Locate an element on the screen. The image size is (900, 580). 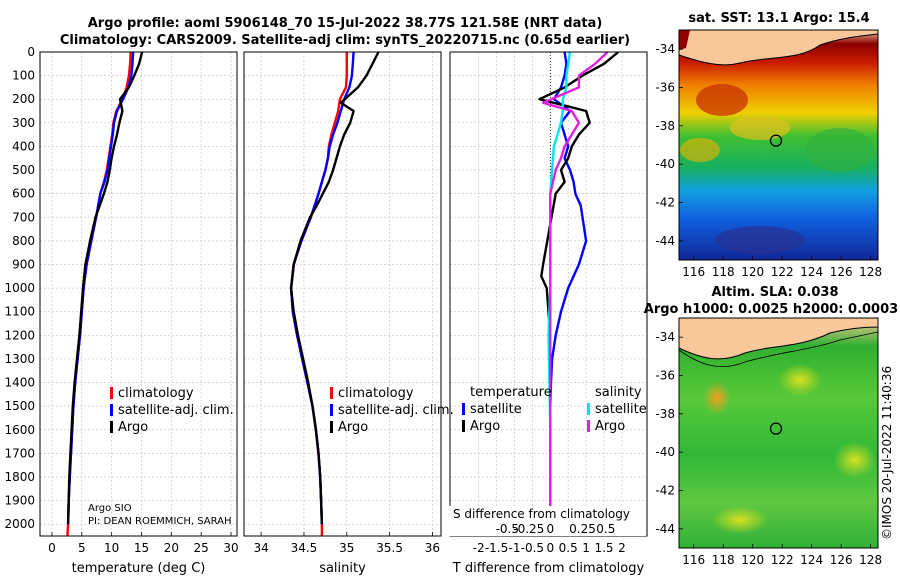
x-axis-label: salinity is located at coordinates (342, 568).